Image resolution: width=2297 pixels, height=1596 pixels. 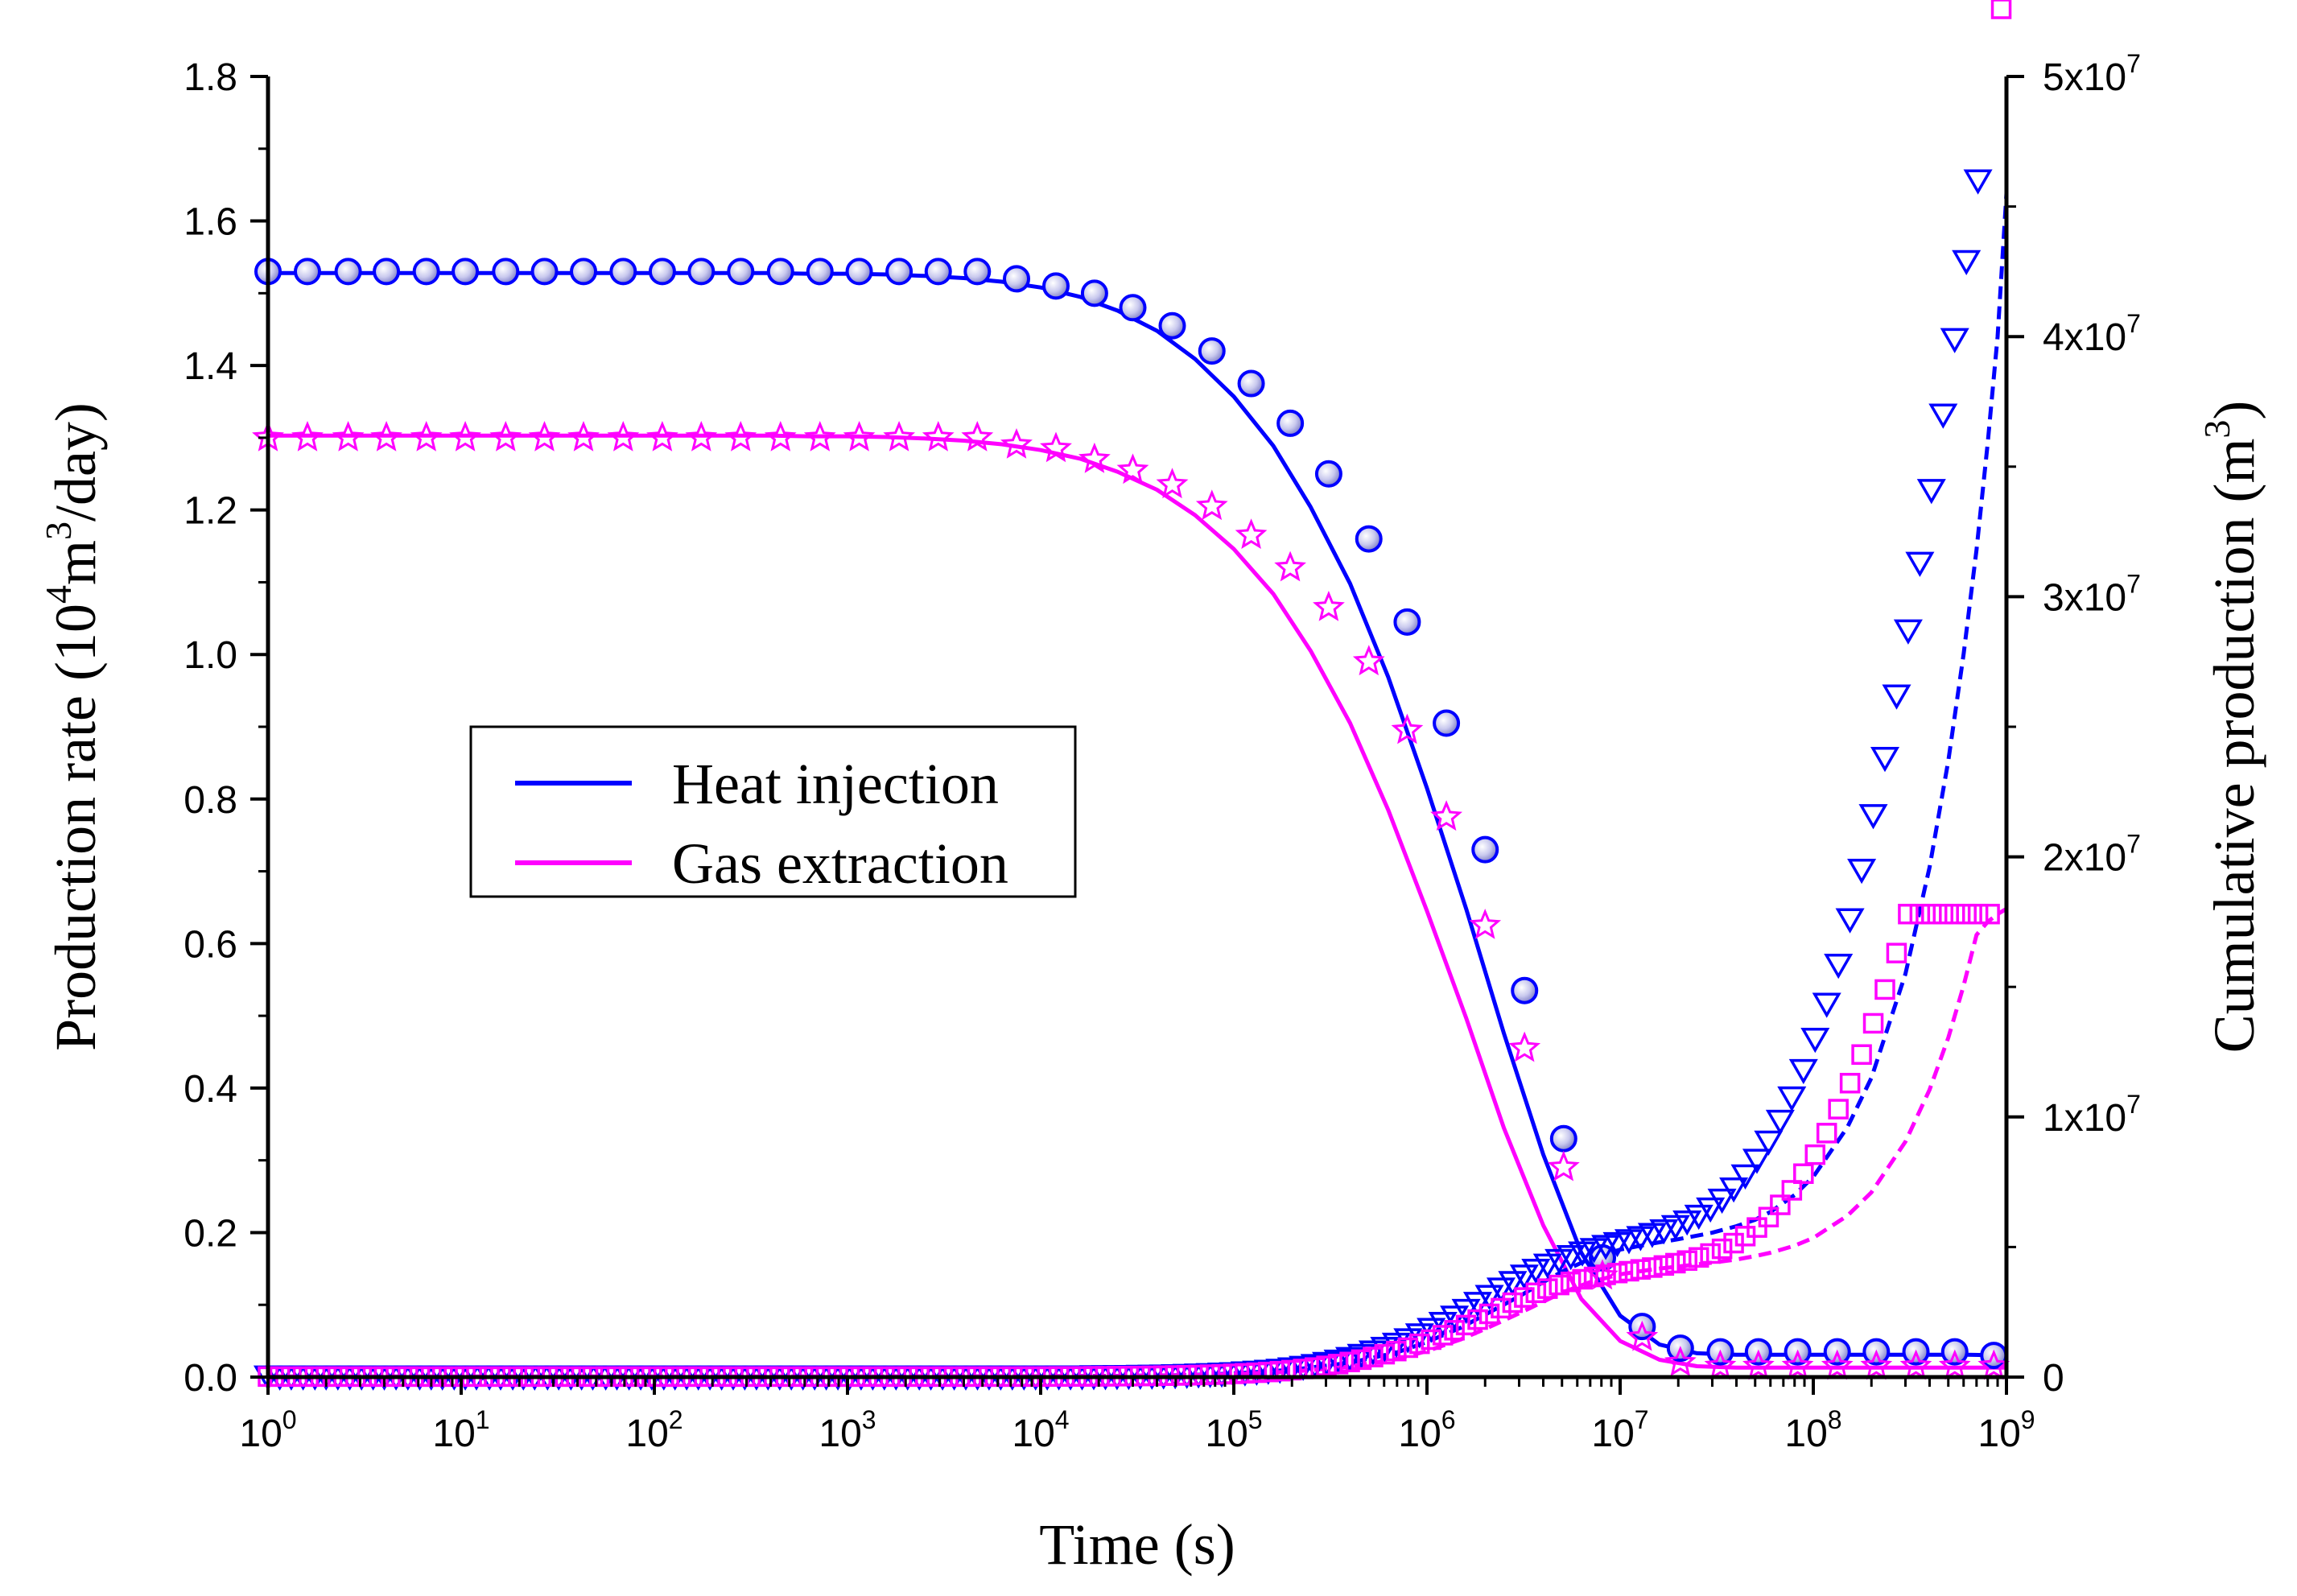 I want to click on y-left-tick-label: 0.0, so click(x=210, y=1378).